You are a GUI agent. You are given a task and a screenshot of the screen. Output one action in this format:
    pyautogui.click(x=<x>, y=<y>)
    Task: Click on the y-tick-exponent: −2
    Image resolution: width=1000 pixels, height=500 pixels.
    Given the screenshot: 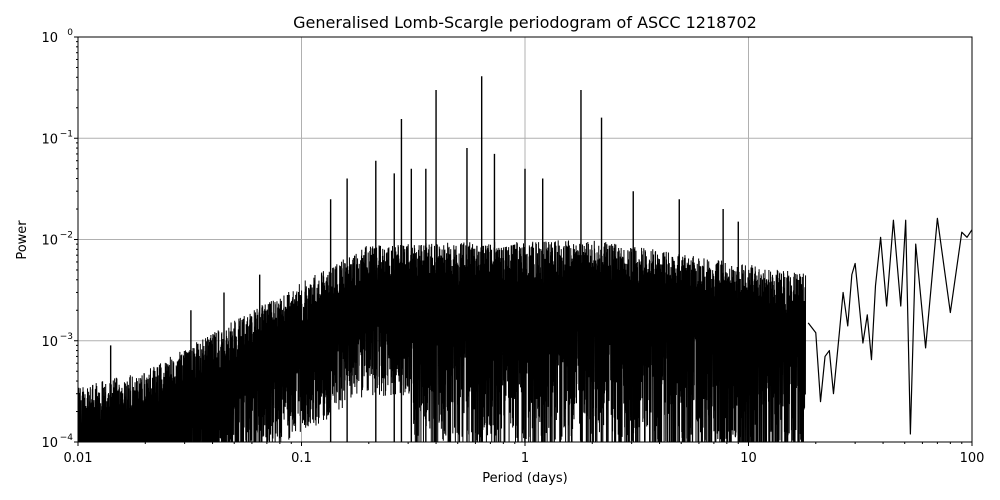 What is the action you would take?
    pyautogui.click(x=66, y=236)
    